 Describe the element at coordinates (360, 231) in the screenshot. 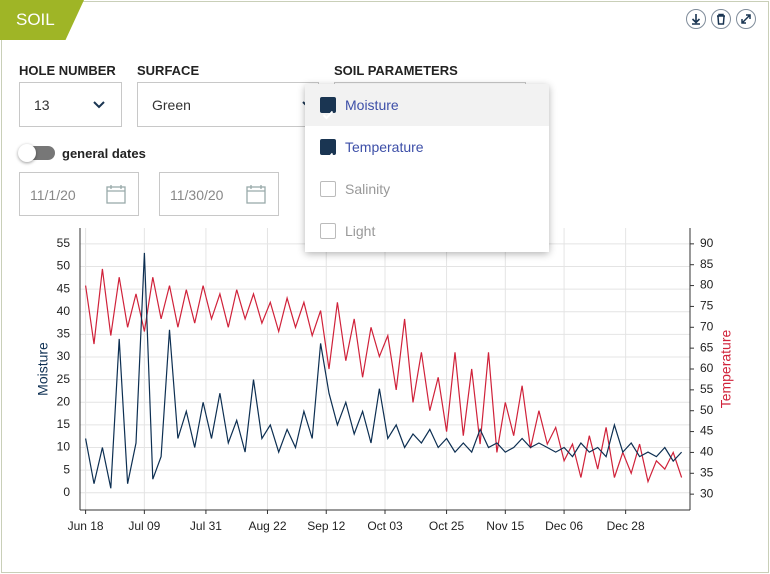

I see `option-label: Light` at that location.